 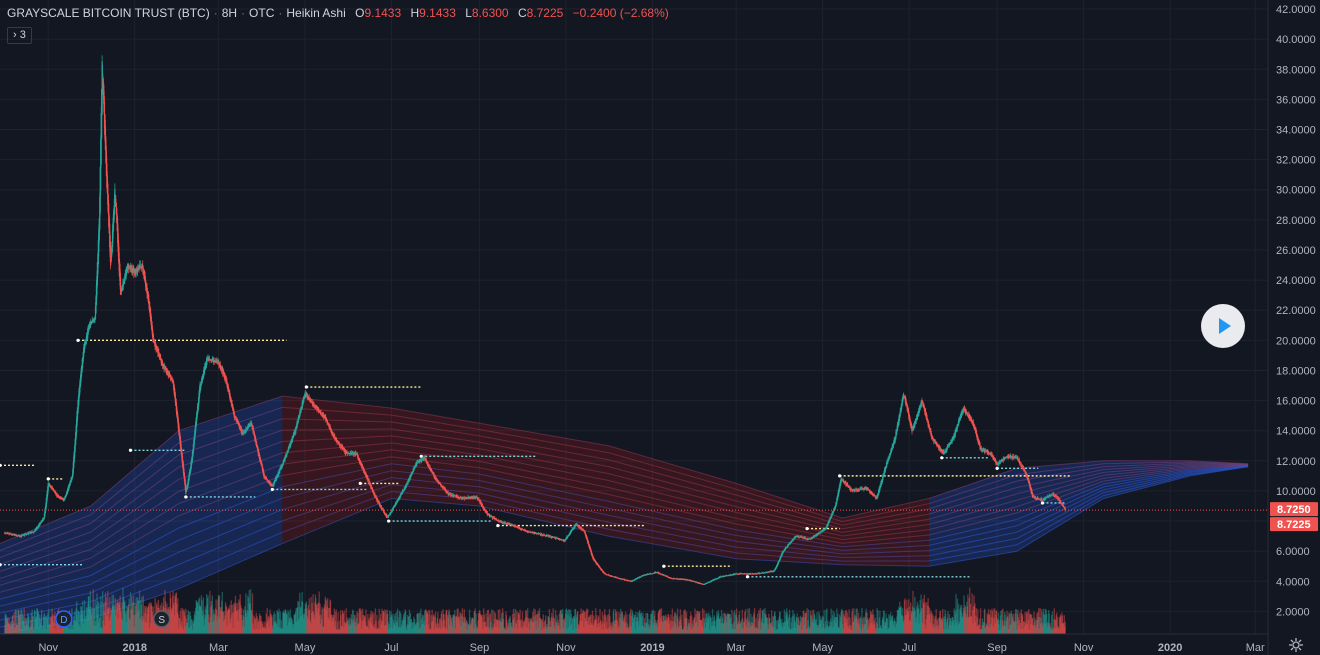 I want to click on level-anchor, so click(x=1042, y=503).